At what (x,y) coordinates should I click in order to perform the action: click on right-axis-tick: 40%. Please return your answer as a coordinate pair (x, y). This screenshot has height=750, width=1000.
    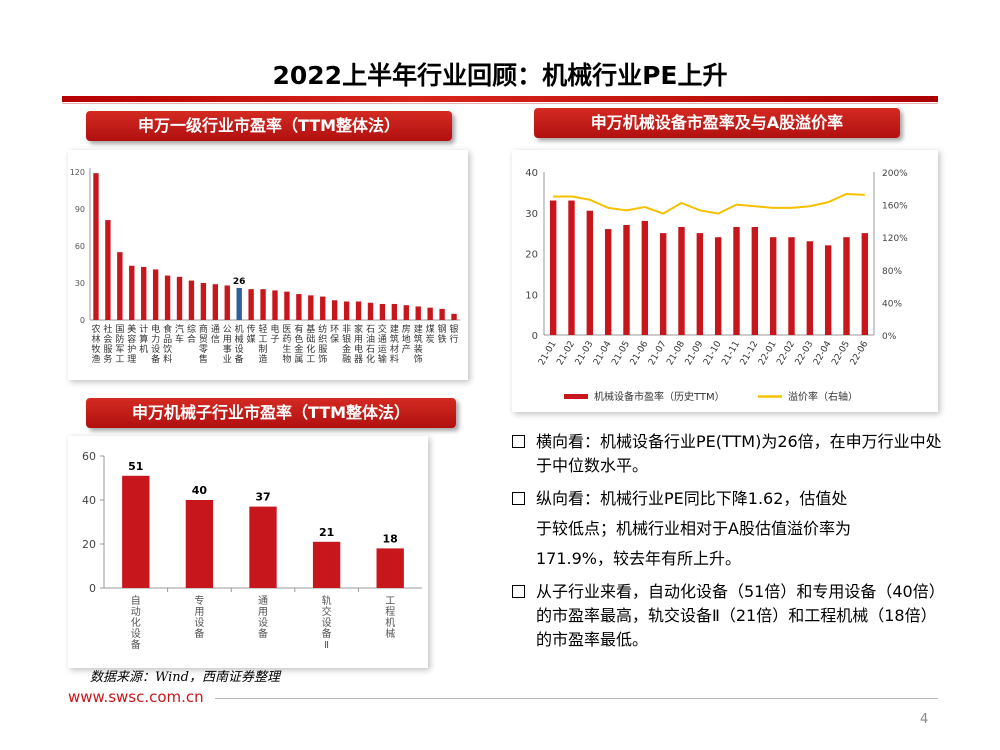
    Looking at the image, I should click on (892, 304).